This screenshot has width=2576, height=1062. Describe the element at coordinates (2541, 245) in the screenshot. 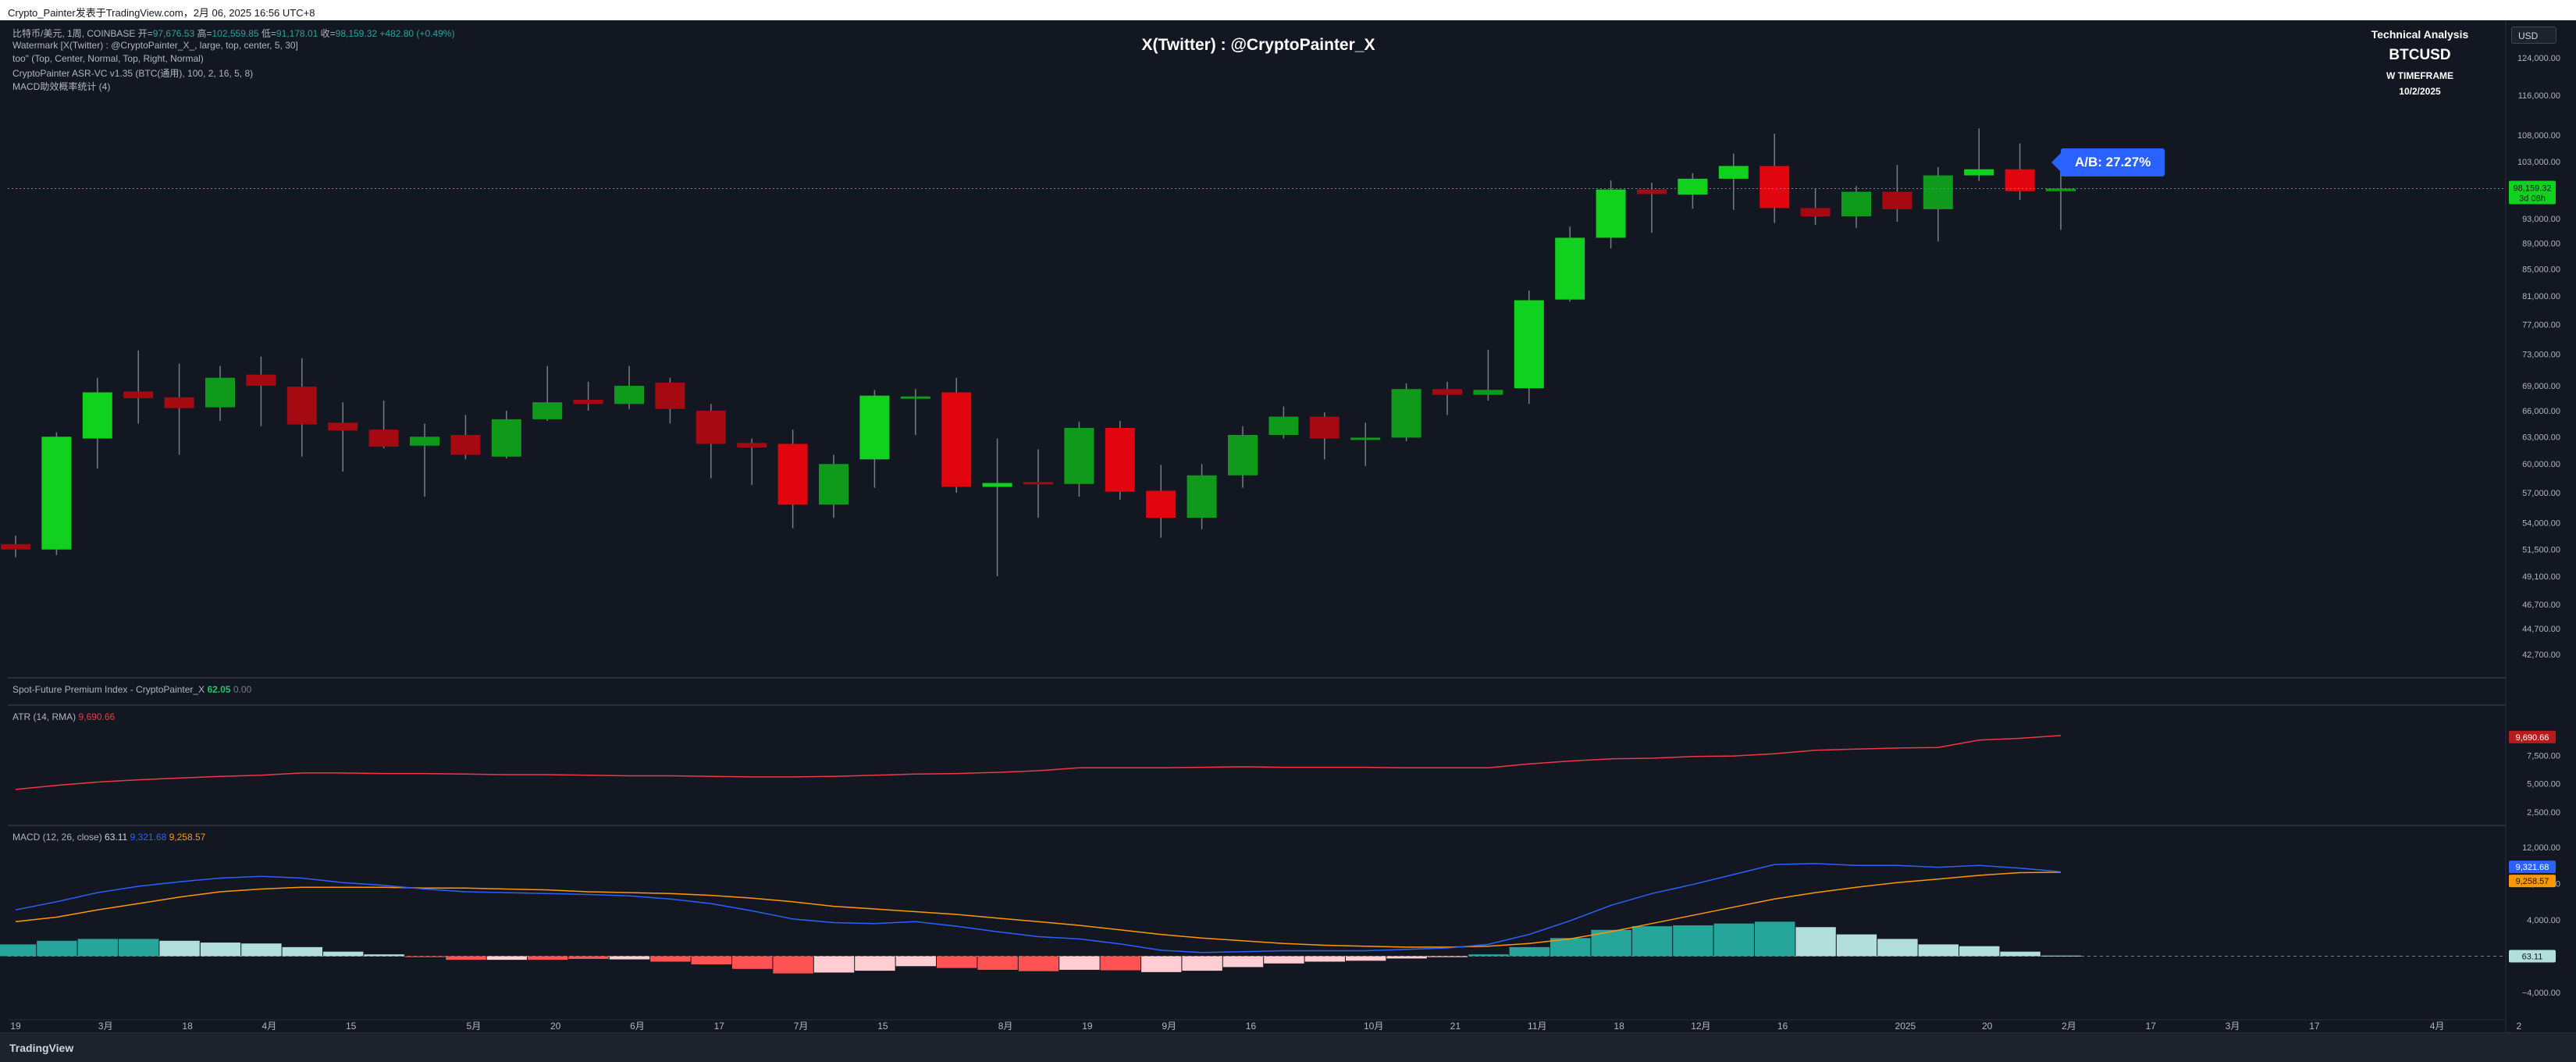

I see `price-tick-label: 89,000.00` at that location.